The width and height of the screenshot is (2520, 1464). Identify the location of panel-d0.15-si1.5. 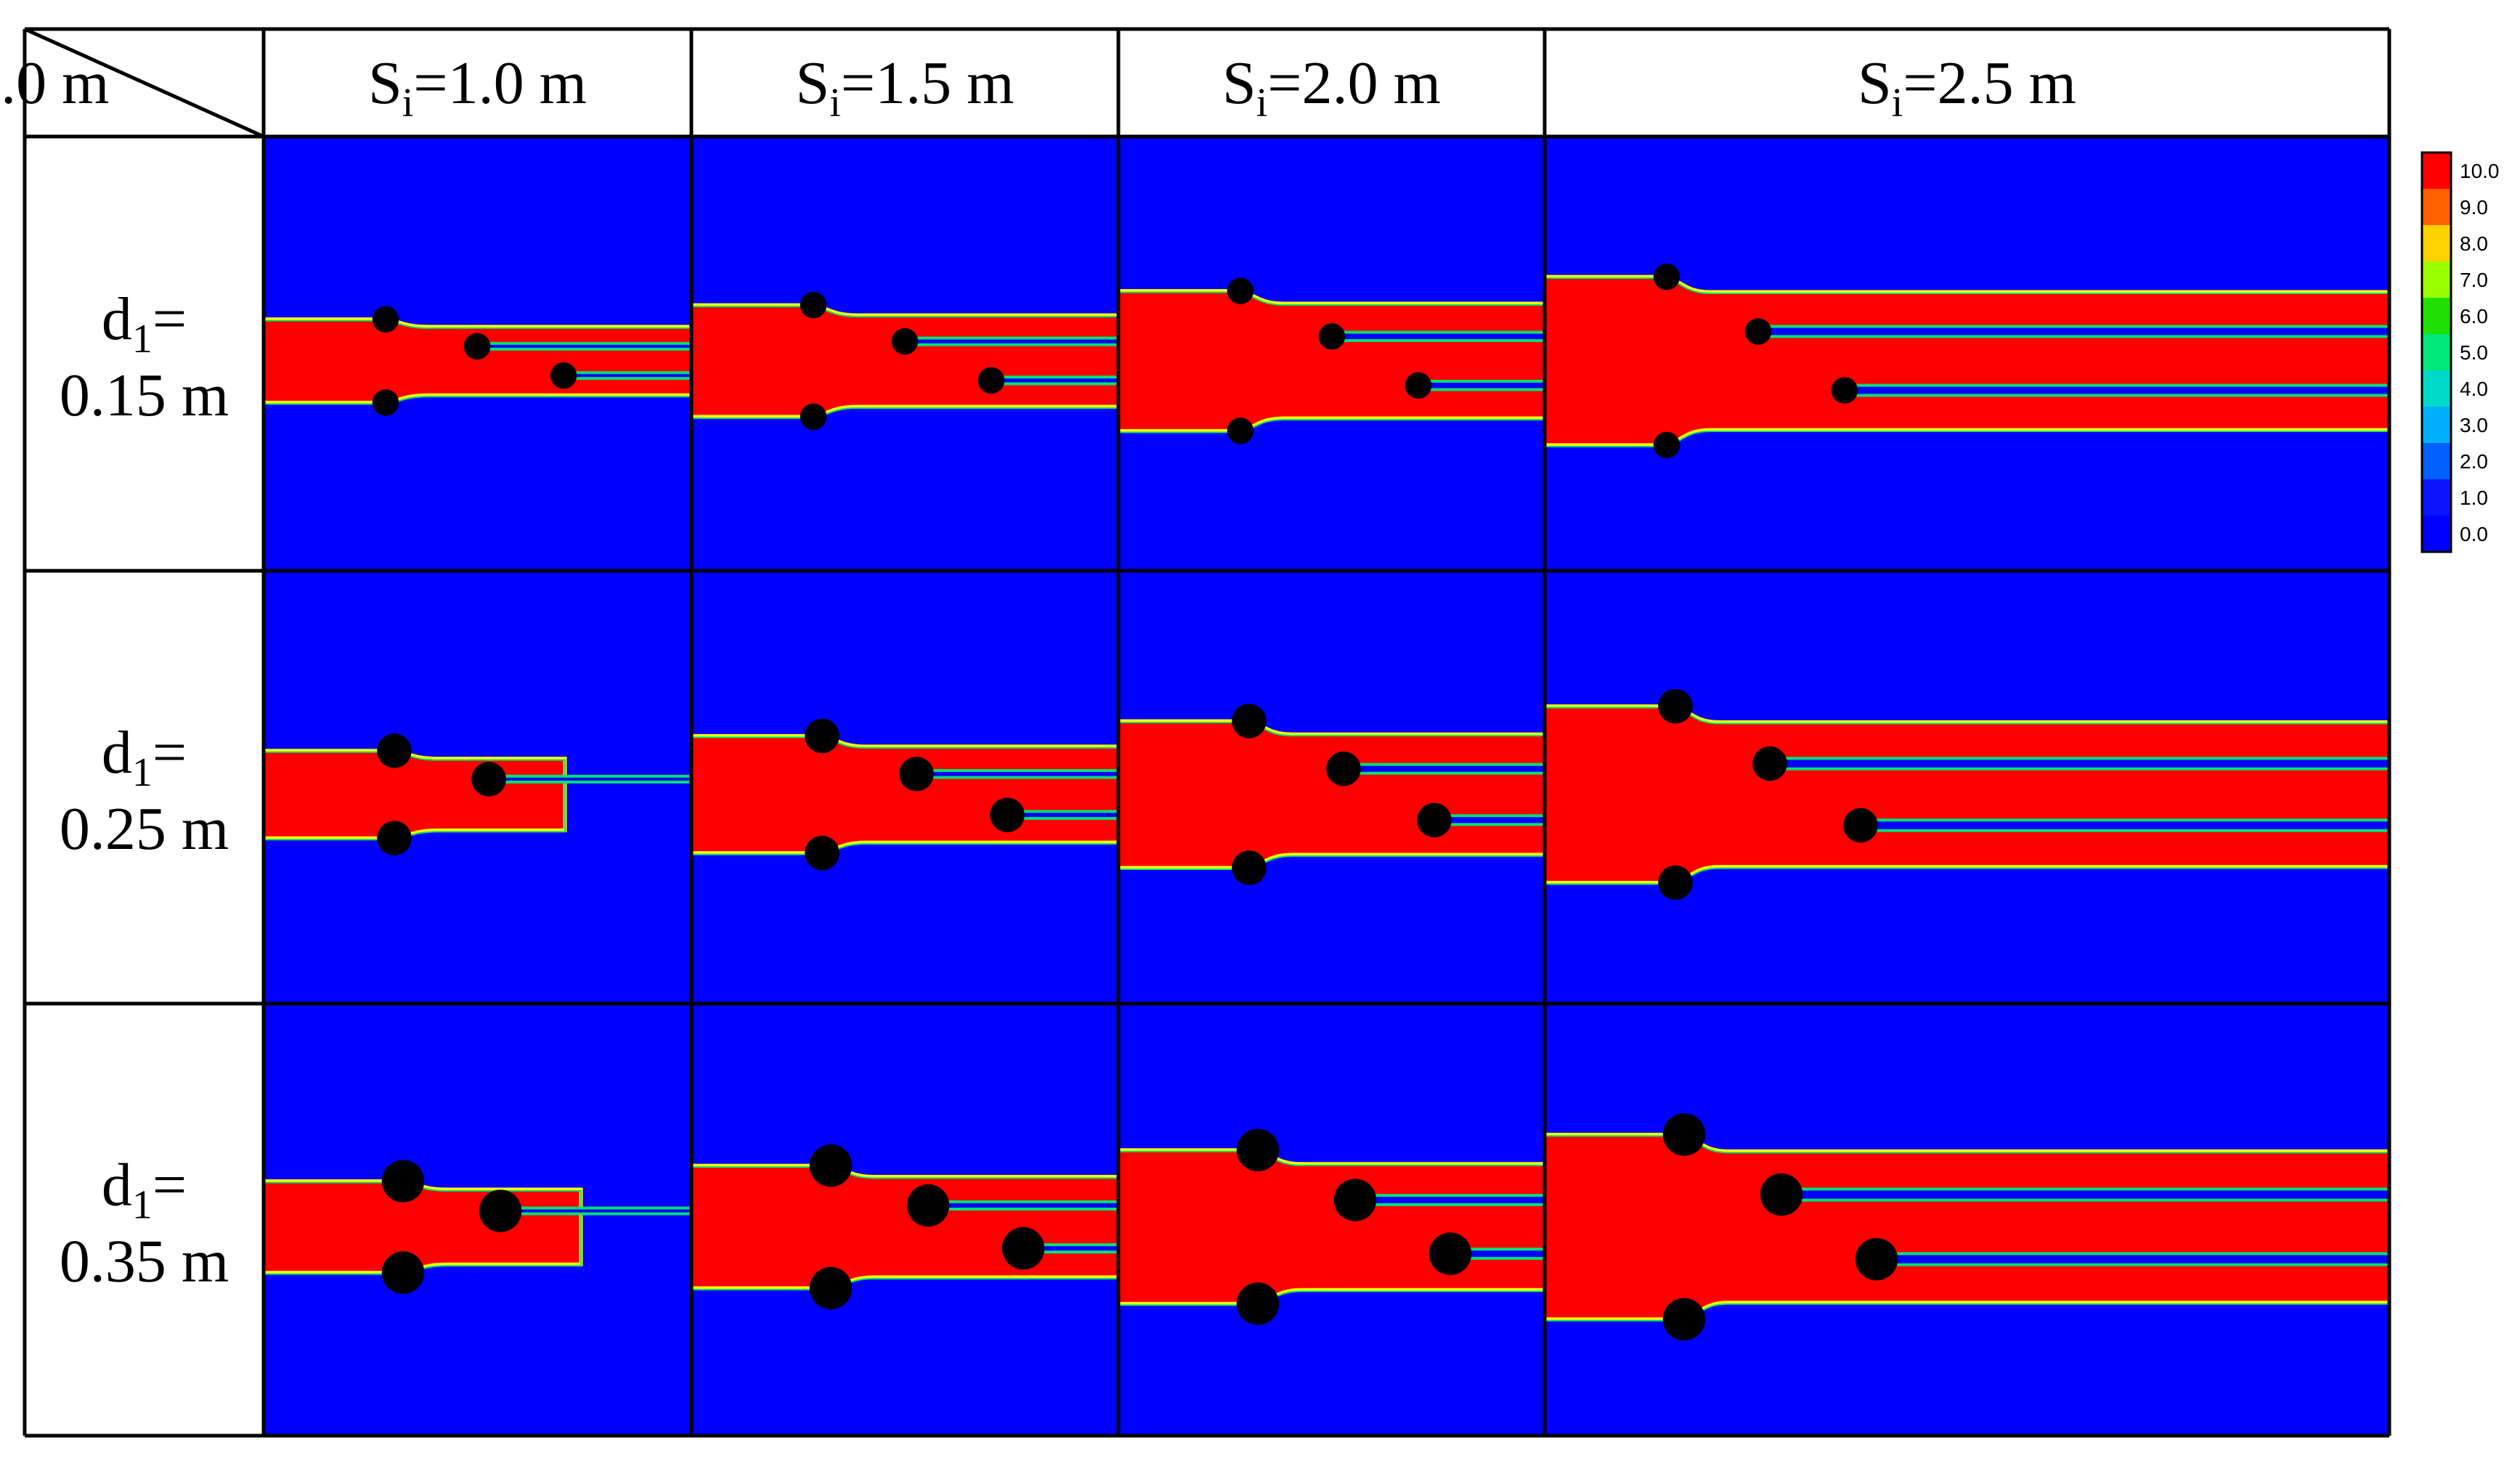
(904, 354).